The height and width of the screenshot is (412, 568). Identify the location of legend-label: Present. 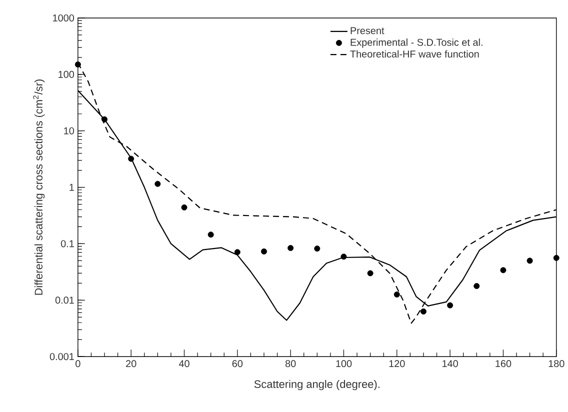
(367, 30).